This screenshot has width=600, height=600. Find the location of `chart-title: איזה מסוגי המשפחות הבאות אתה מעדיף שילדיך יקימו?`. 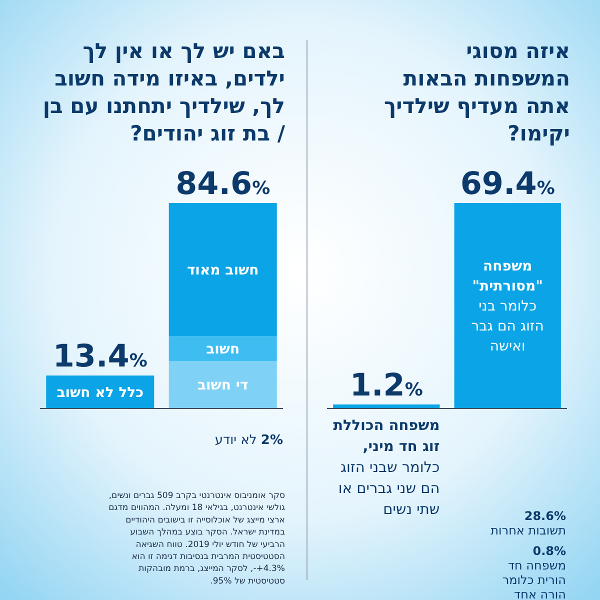

chart-title: איזה מסוגי המשפחות הבאות אתה מעדיף שילדיך יקימו? is located at coordinates (477, 92).